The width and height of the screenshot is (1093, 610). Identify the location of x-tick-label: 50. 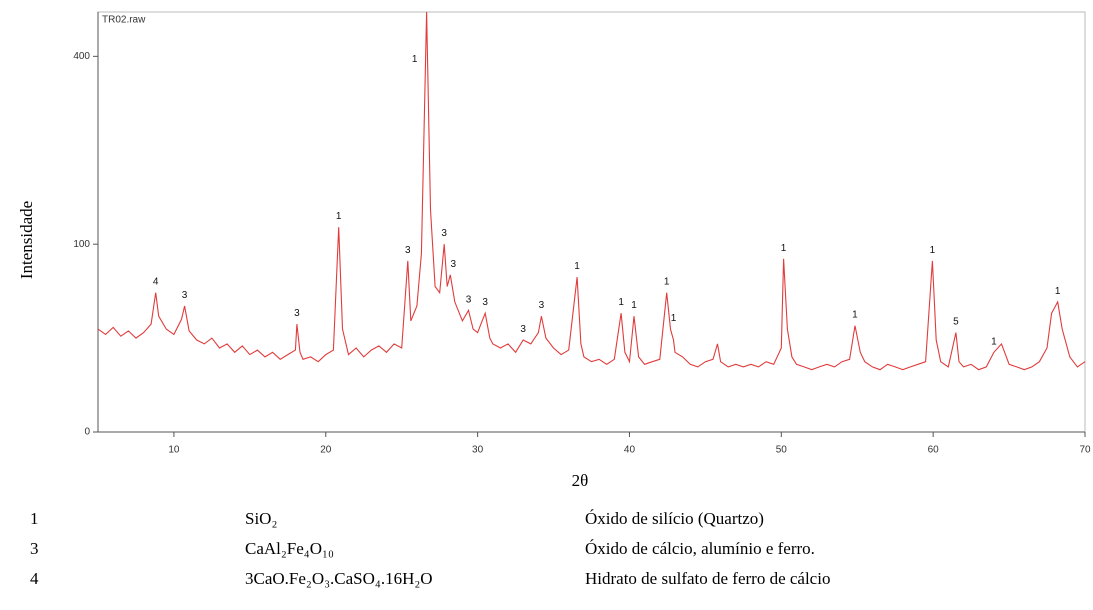
(782, 450).